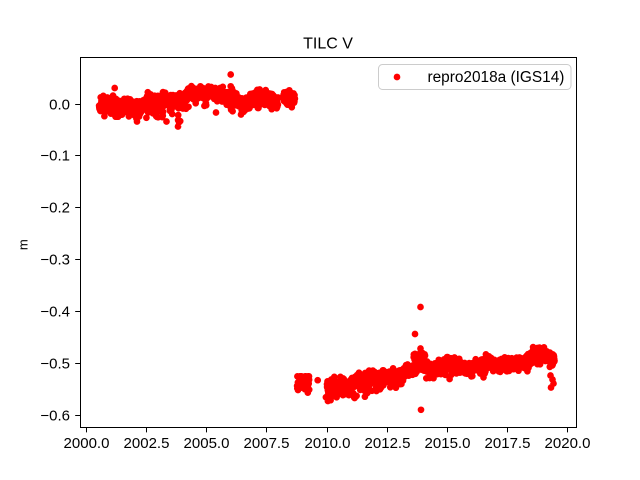  Describe the element at coordinates (147, 443) in the screenshot. I see `svg-text: 2002.5` at that location.